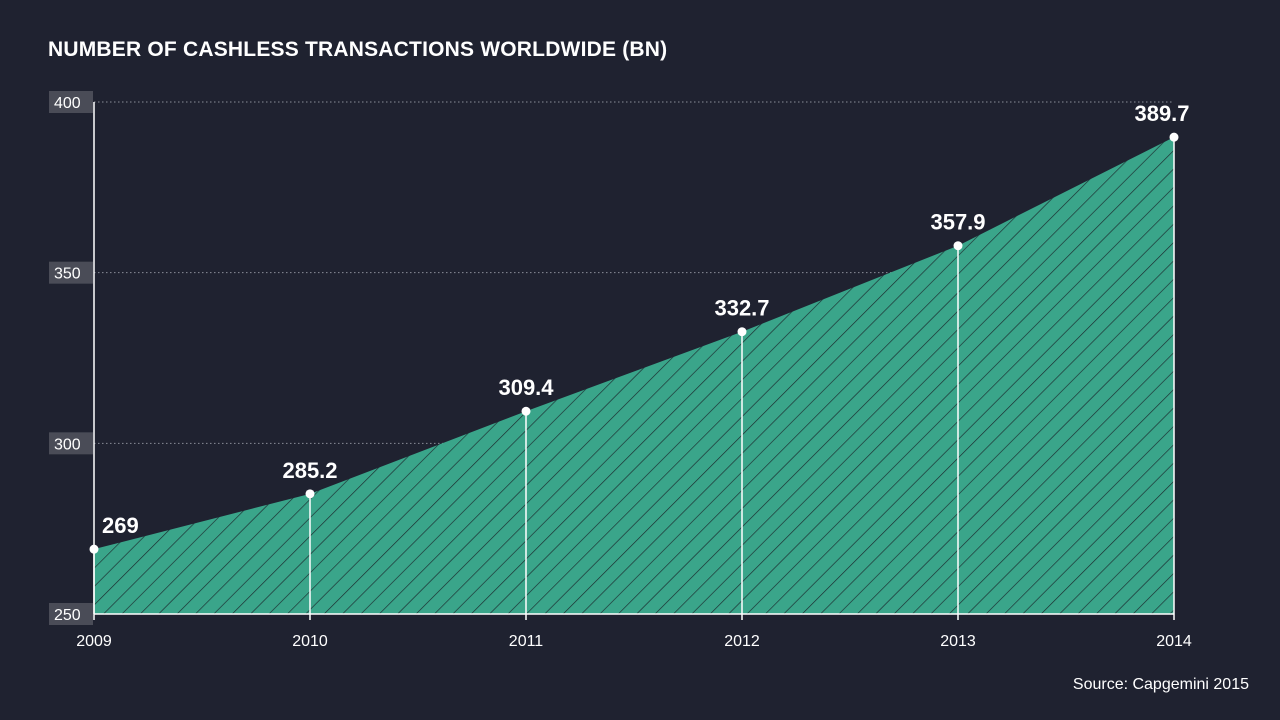 The width and height of the screenshot is (1280, 720). What do you see at coordinates (67, 615) in the screenshot?
I see `y-tick-label: 250` at bounding box center [67, 615].